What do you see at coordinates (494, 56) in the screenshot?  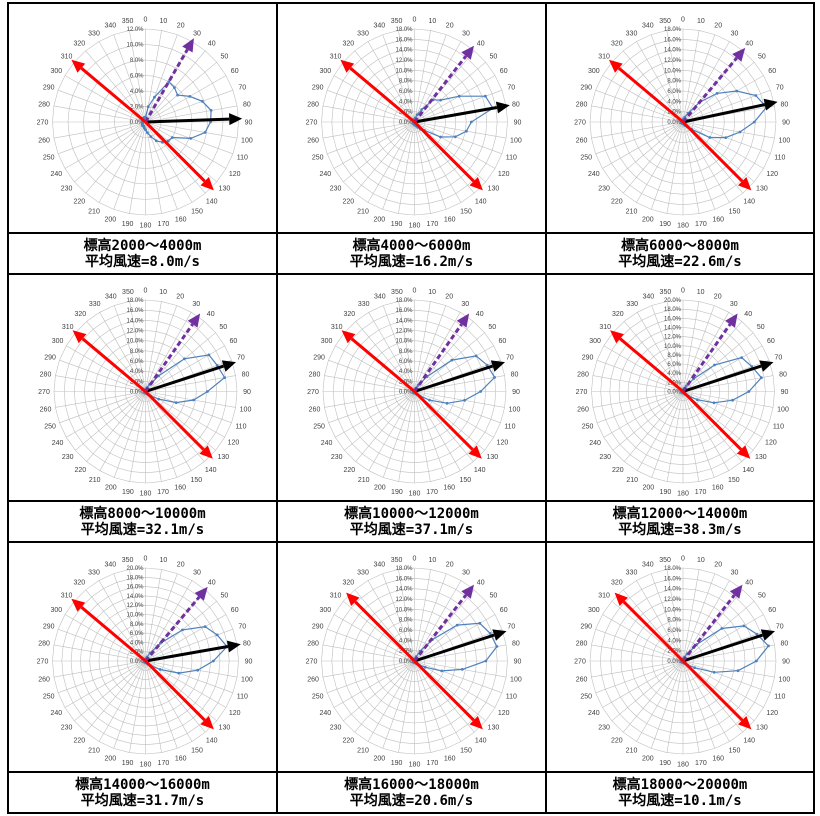 I see `direction-label: 50` at bounding box center [494, 56].